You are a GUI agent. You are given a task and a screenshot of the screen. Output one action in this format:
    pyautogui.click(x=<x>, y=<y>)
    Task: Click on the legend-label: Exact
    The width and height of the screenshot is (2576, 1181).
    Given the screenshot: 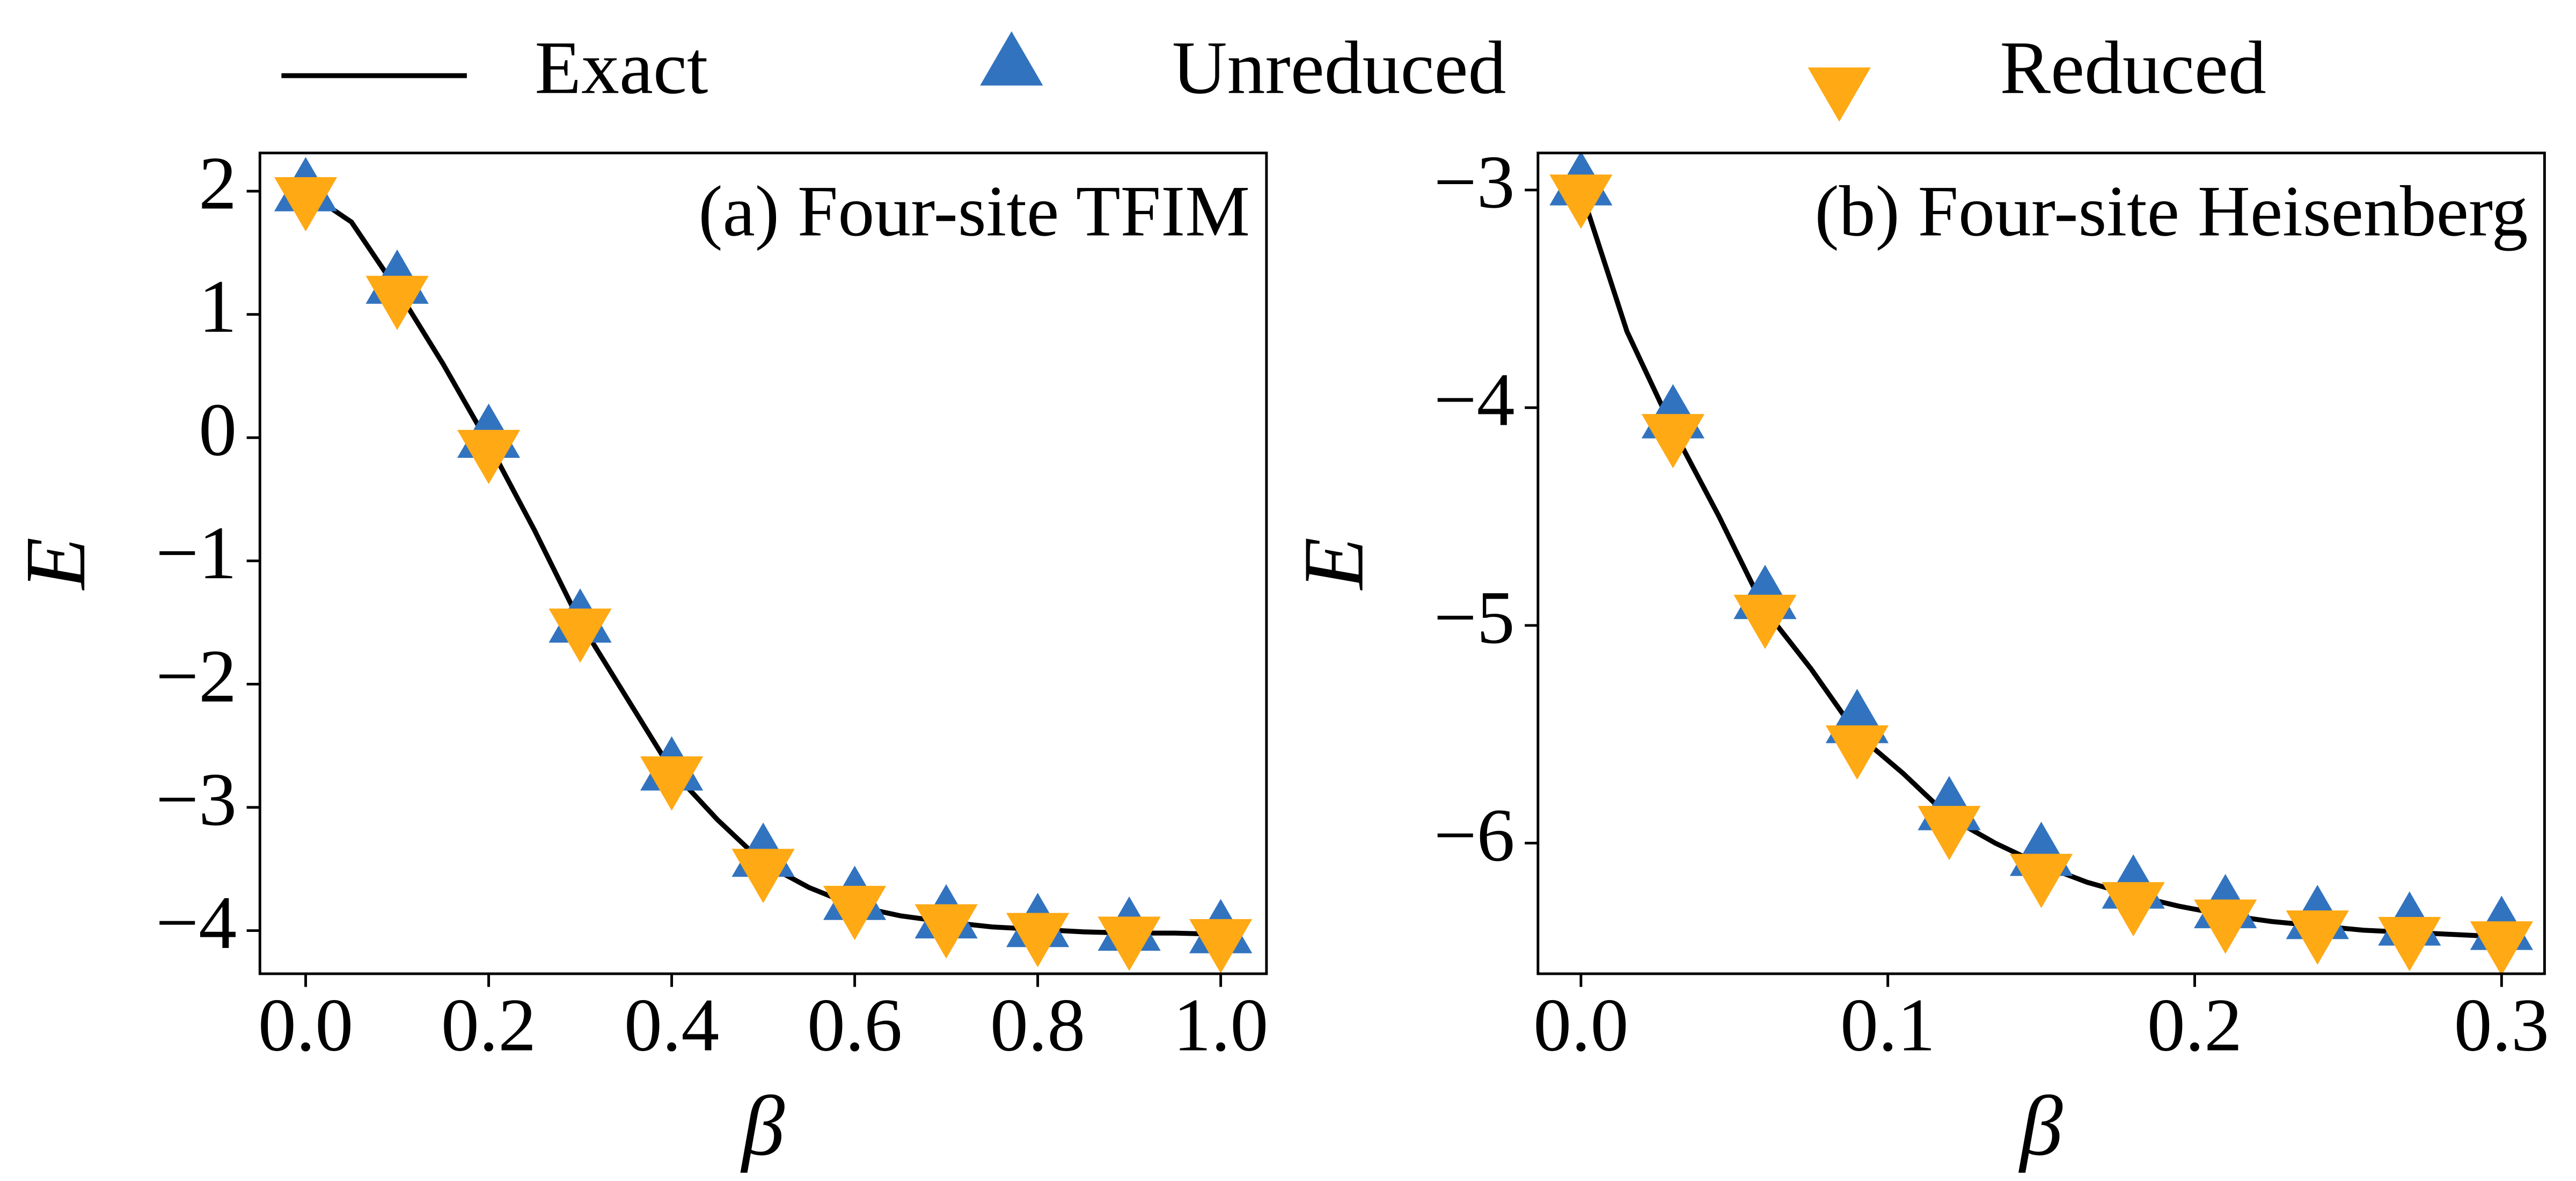 What is the action you would take?
    pyautogui.click(x=621, y=68)
    